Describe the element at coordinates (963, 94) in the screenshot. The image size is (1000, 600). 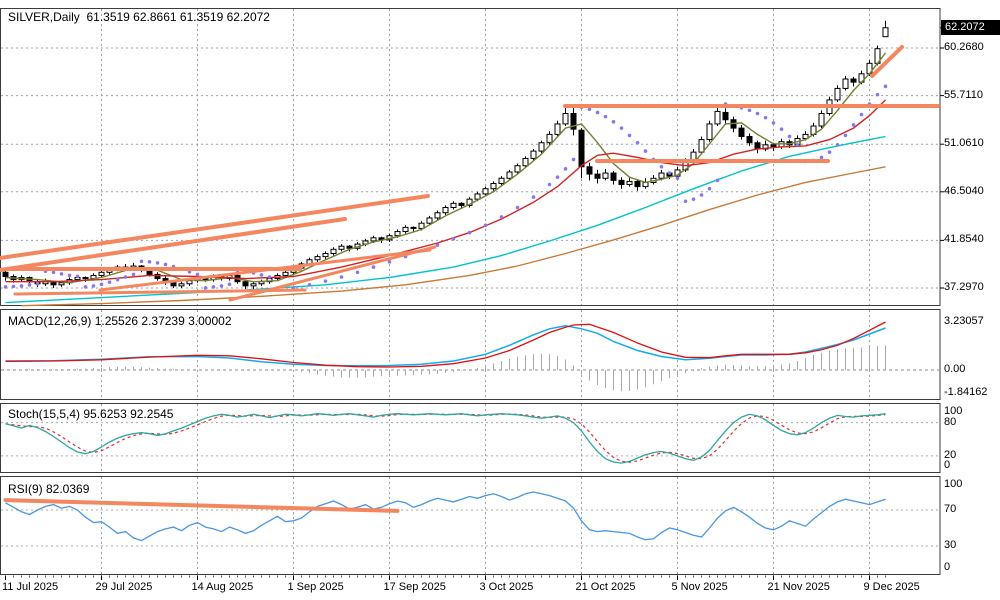
I see `price-axis-label: 55.7110` at that location.